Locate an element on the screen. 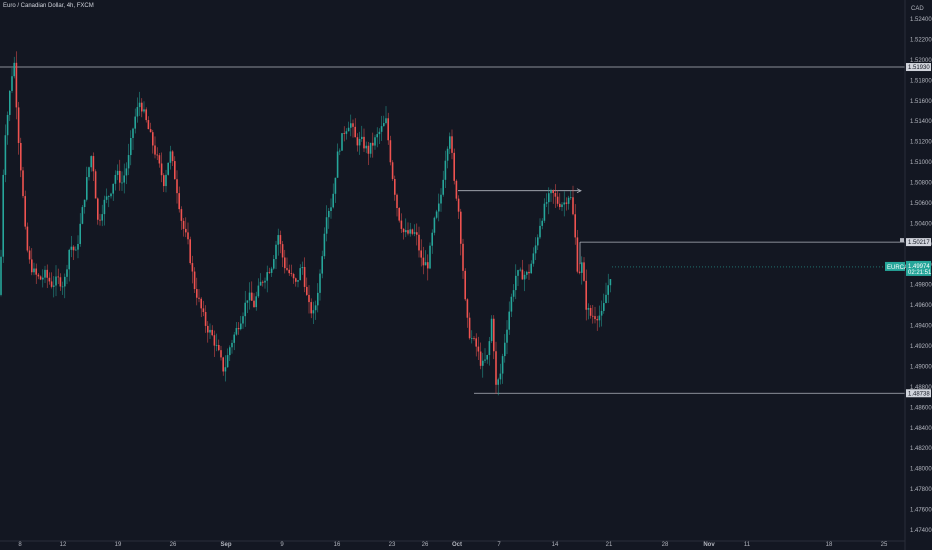 The height and width of the screenshot is (550, 932). price-tag-bg is located at coordinates (918, 268).